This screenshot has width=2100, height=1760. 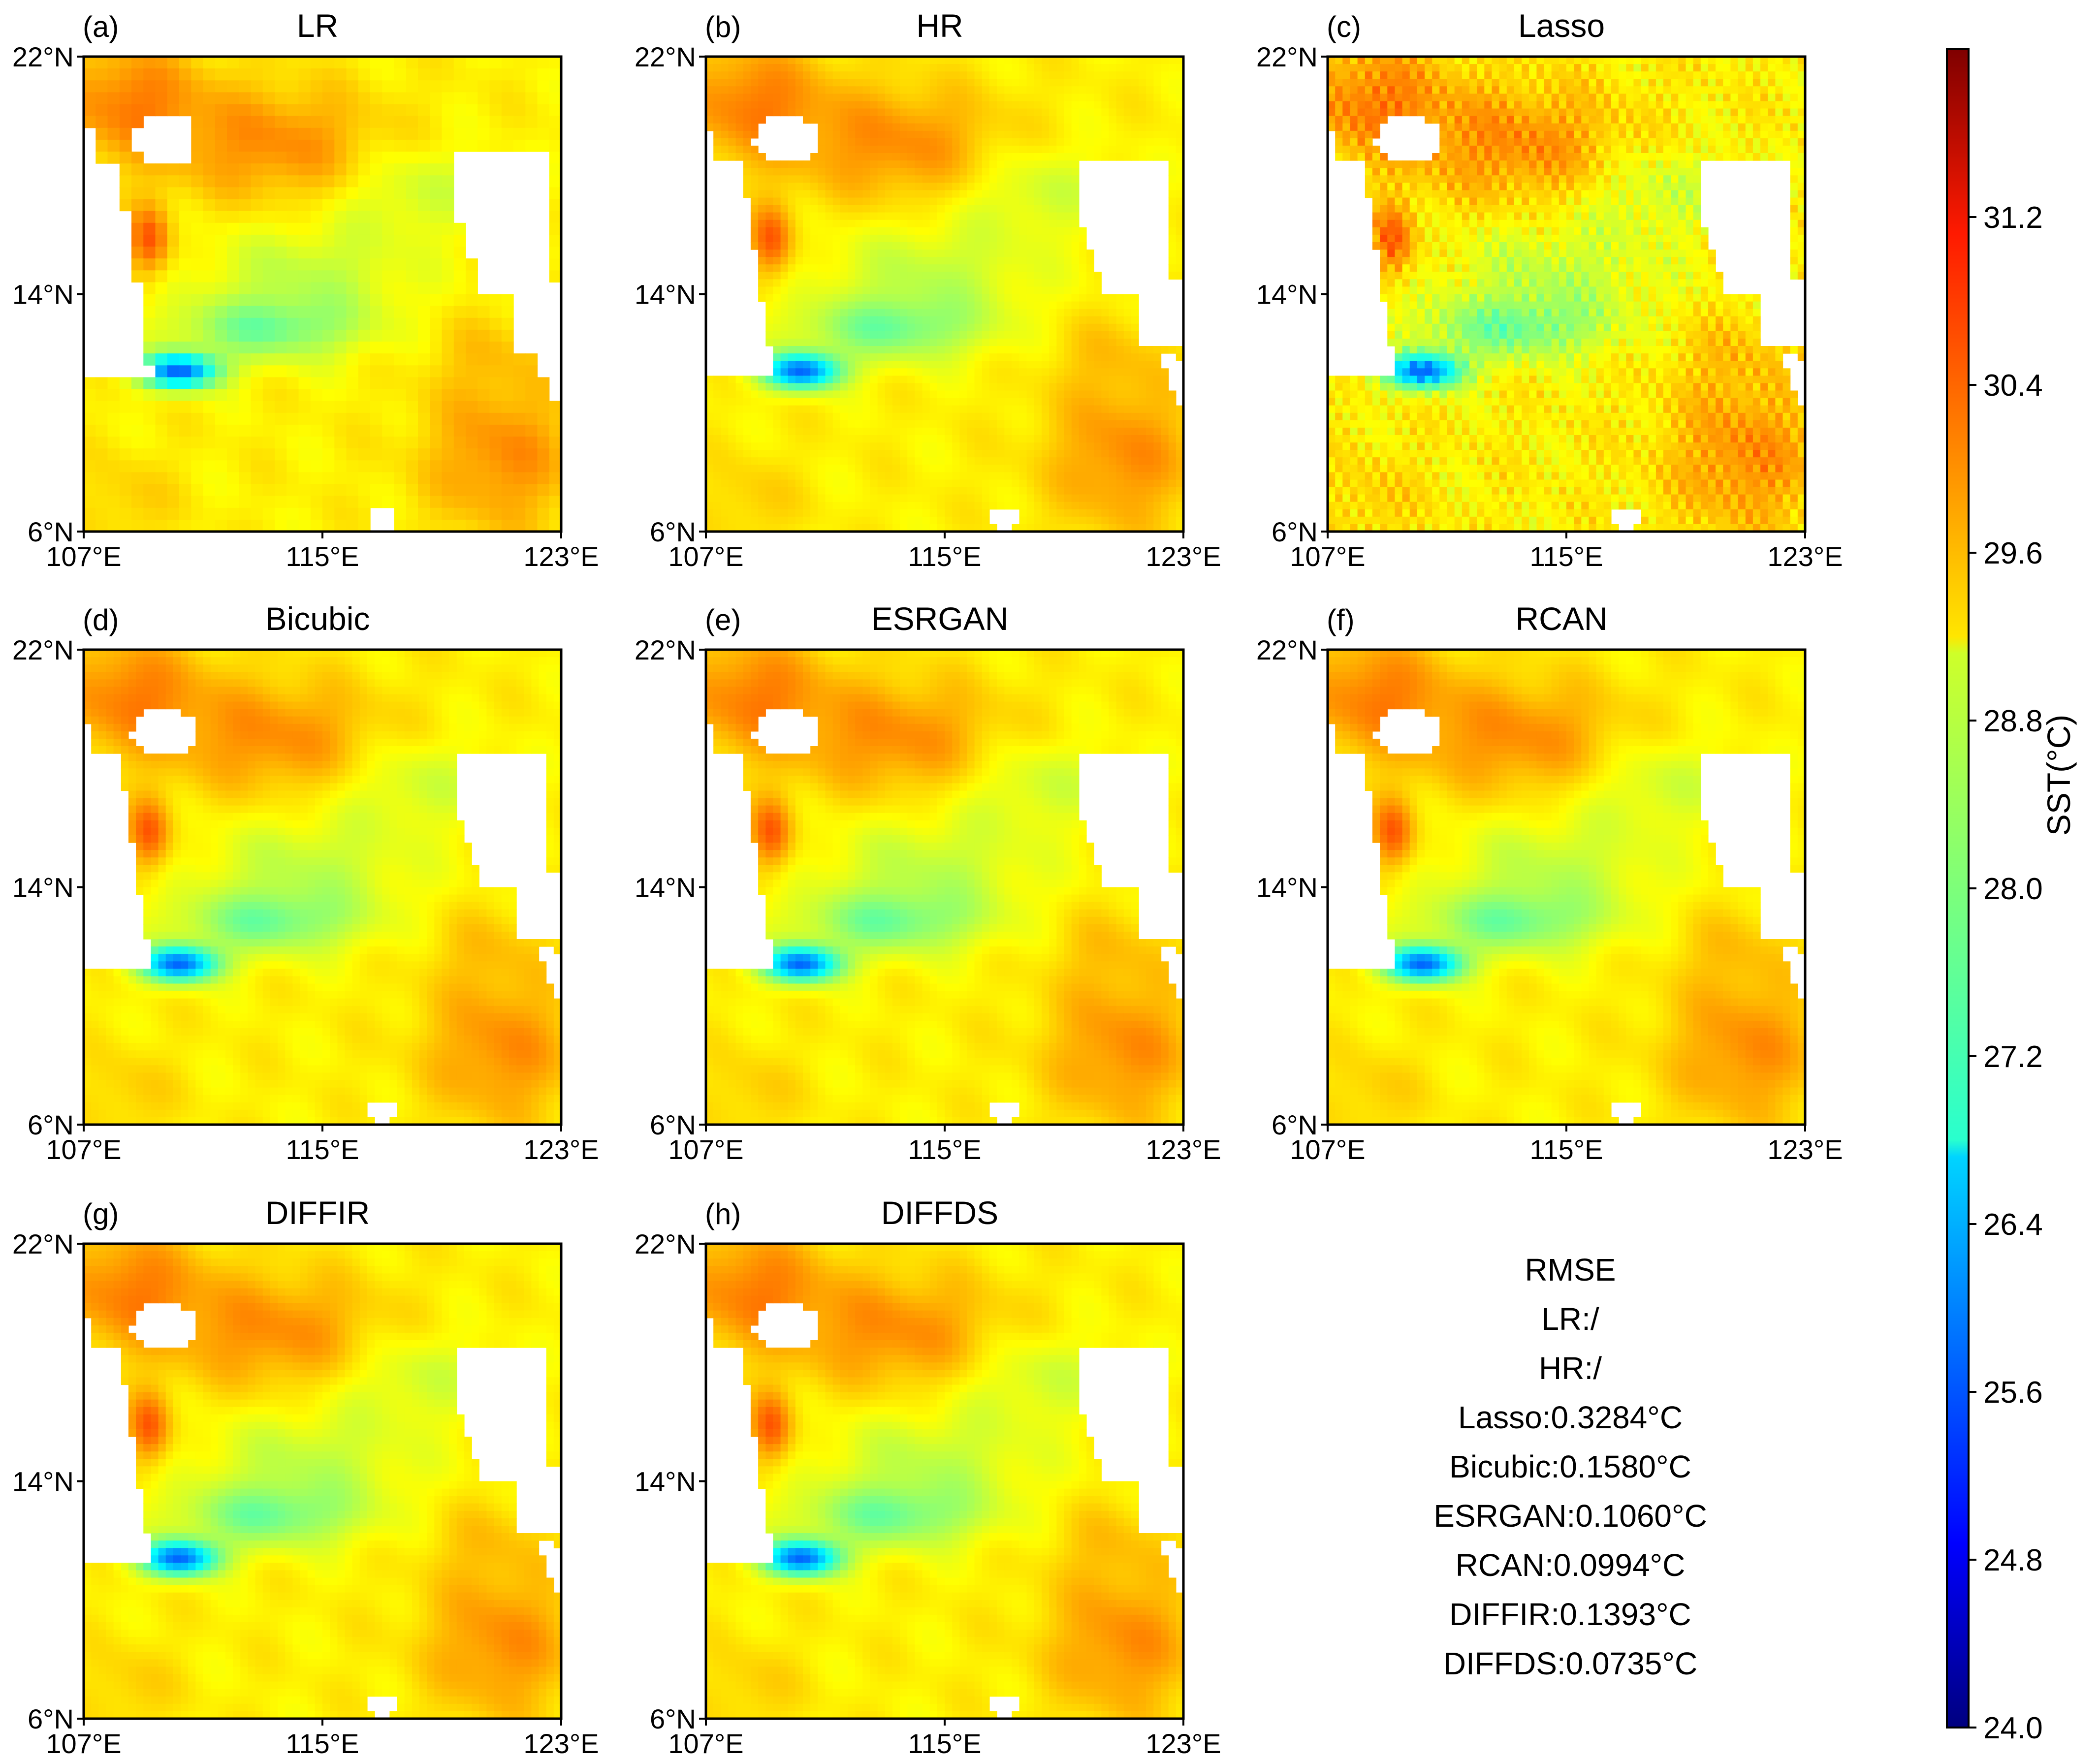 I want to click on colorbar-tick-label: 24.0, so click(x=2013, y=1728).